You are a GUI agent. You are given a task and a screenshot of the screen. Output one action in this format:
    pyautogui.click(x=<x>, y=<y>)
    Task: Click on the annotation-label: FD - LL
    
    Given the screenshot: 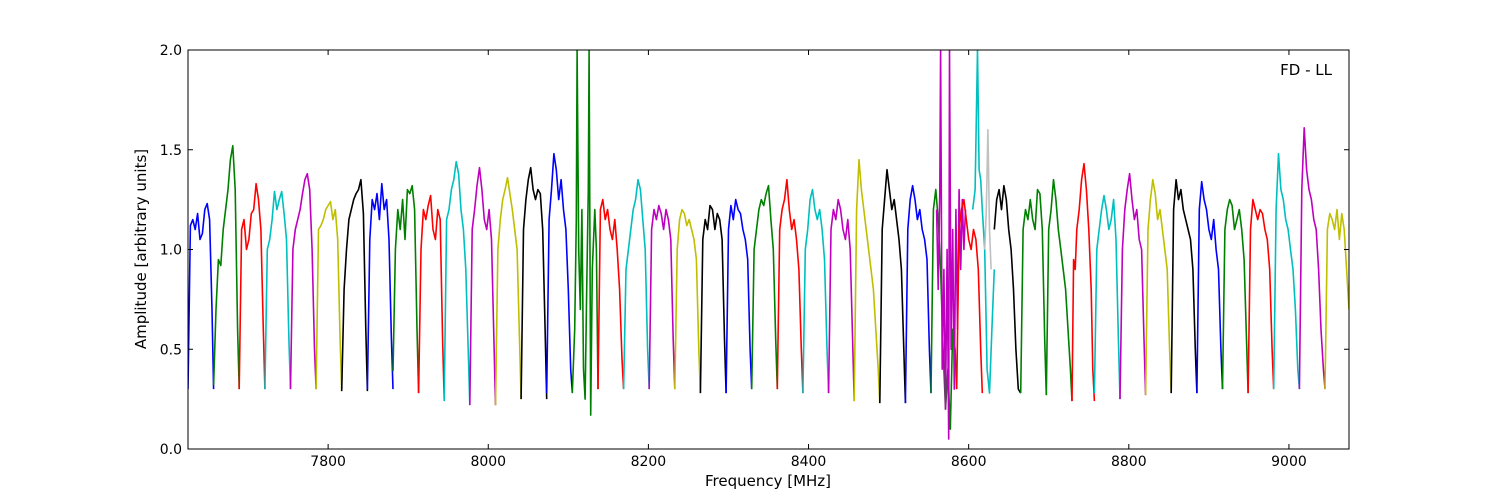 What is the action you would take?
    pyautogui.click(x=1306, y=70)
    